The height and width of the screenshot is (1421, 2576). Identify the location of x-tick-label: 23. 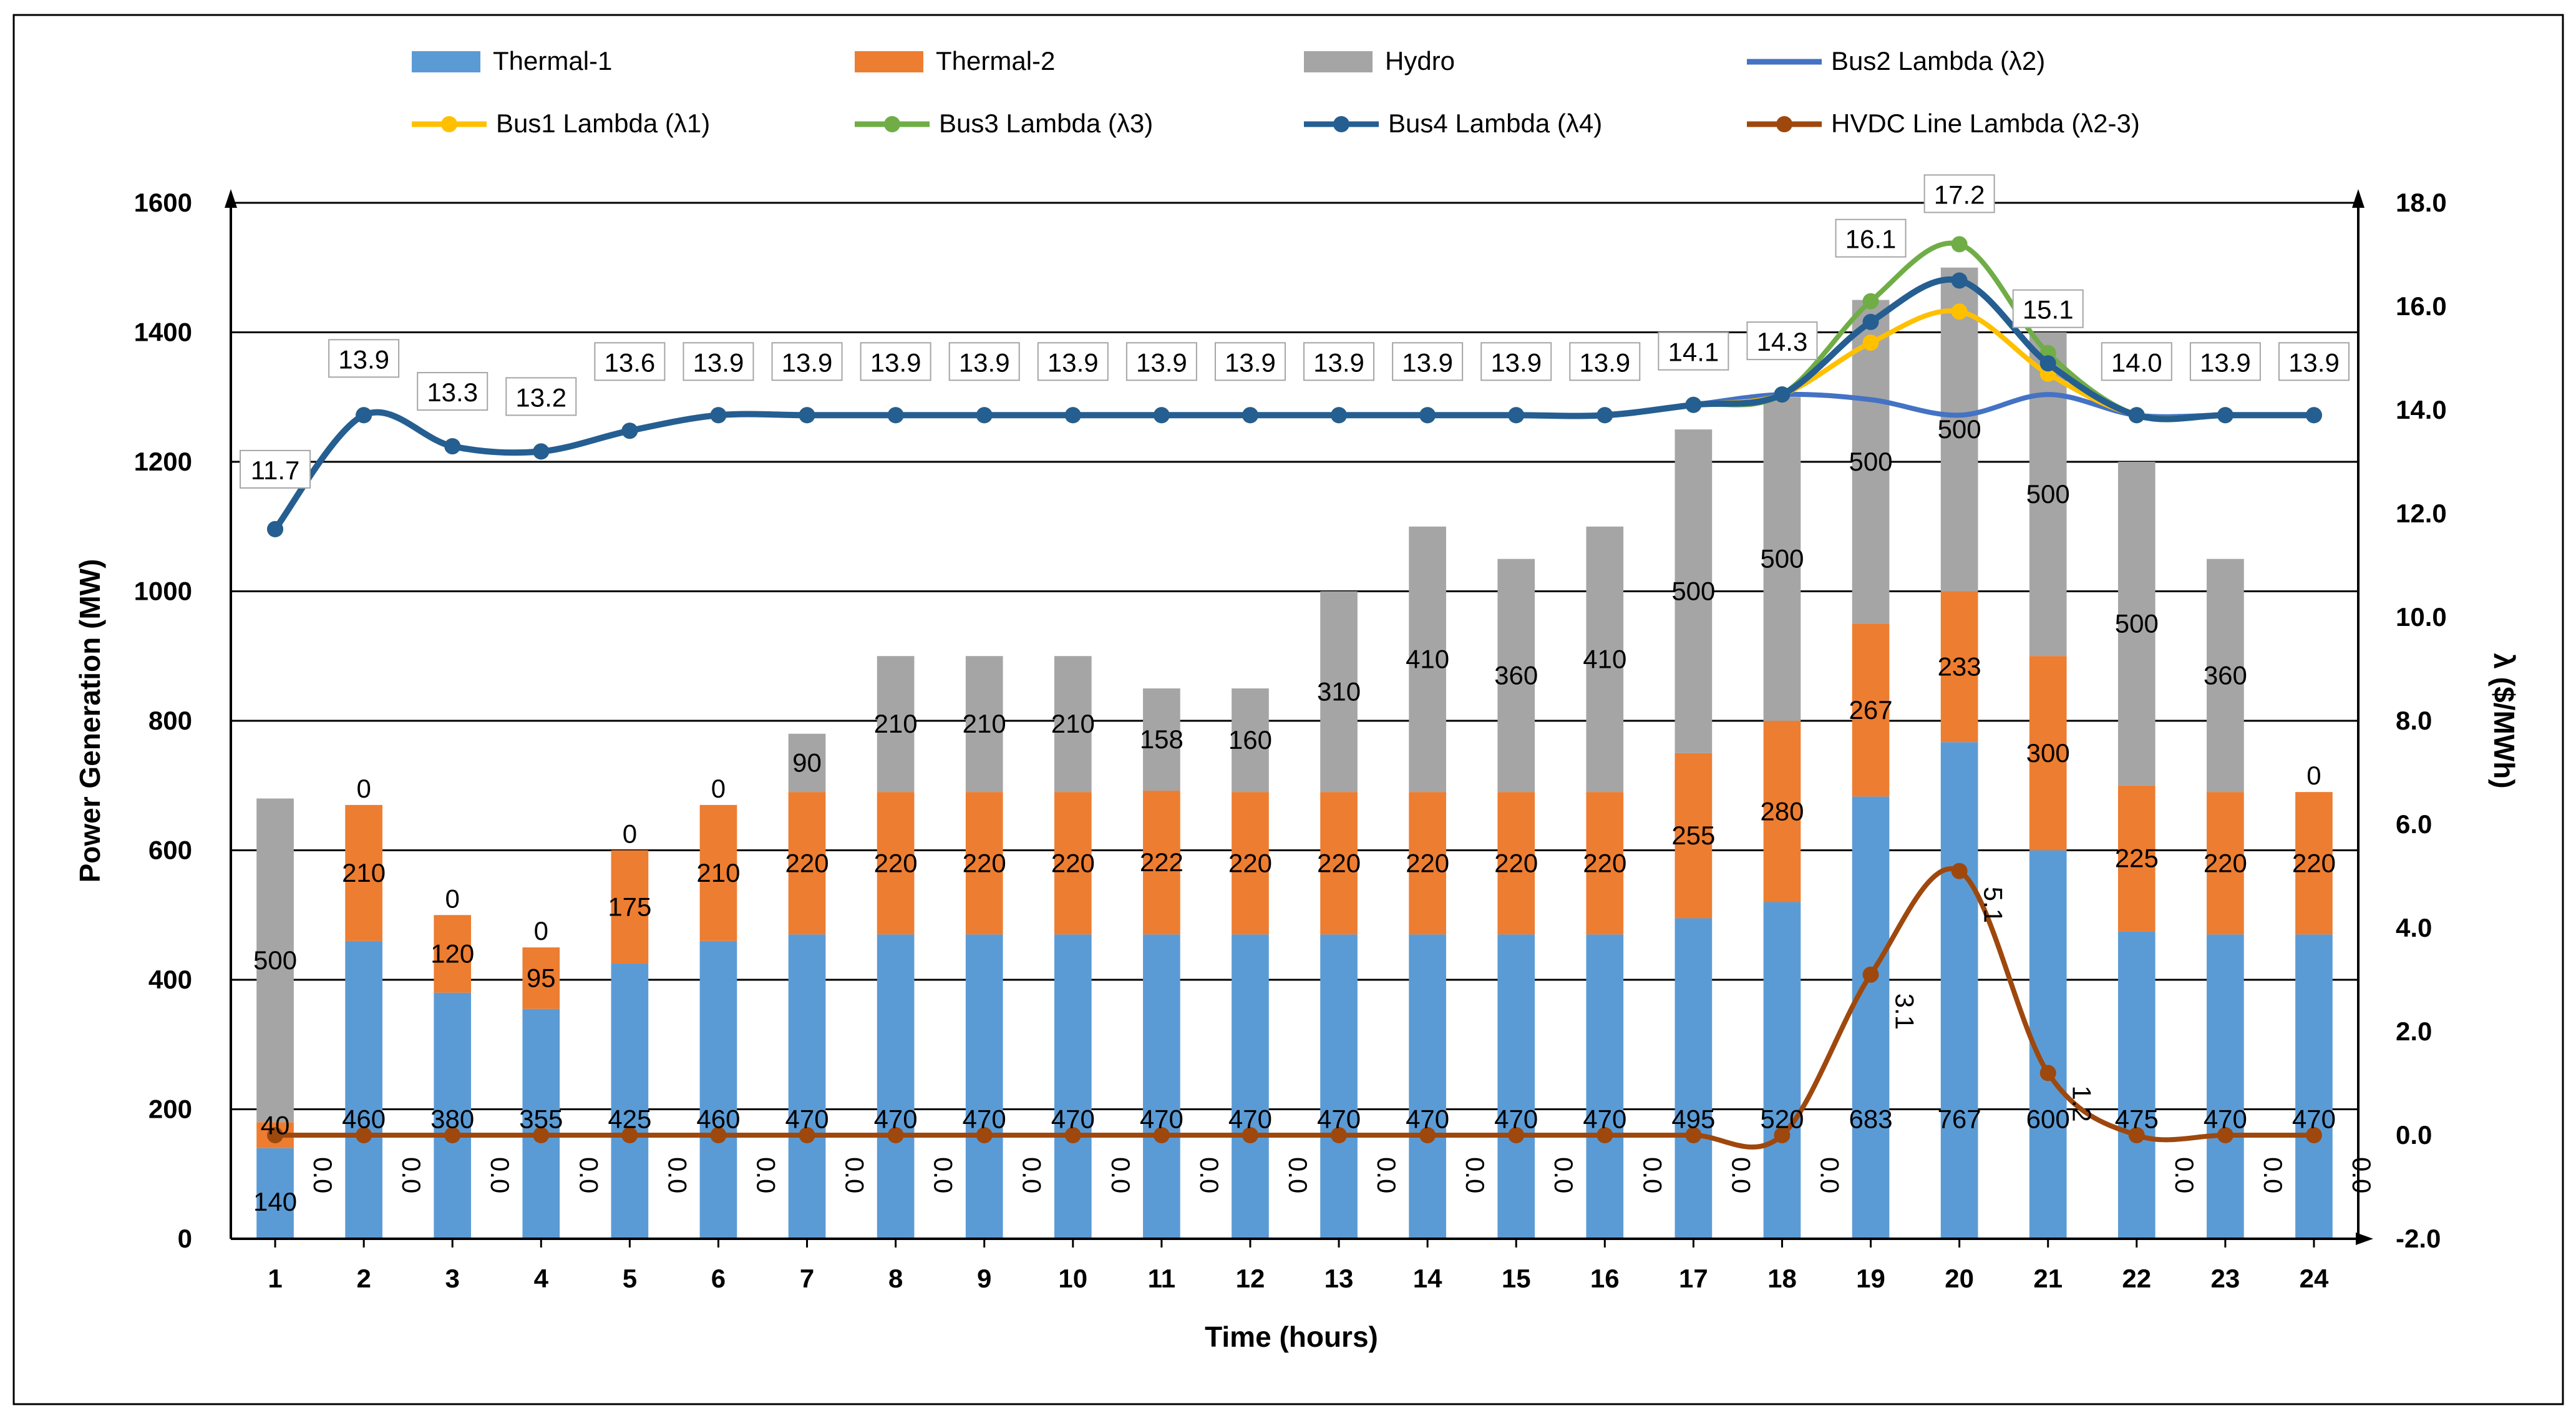
(2226, 1278).